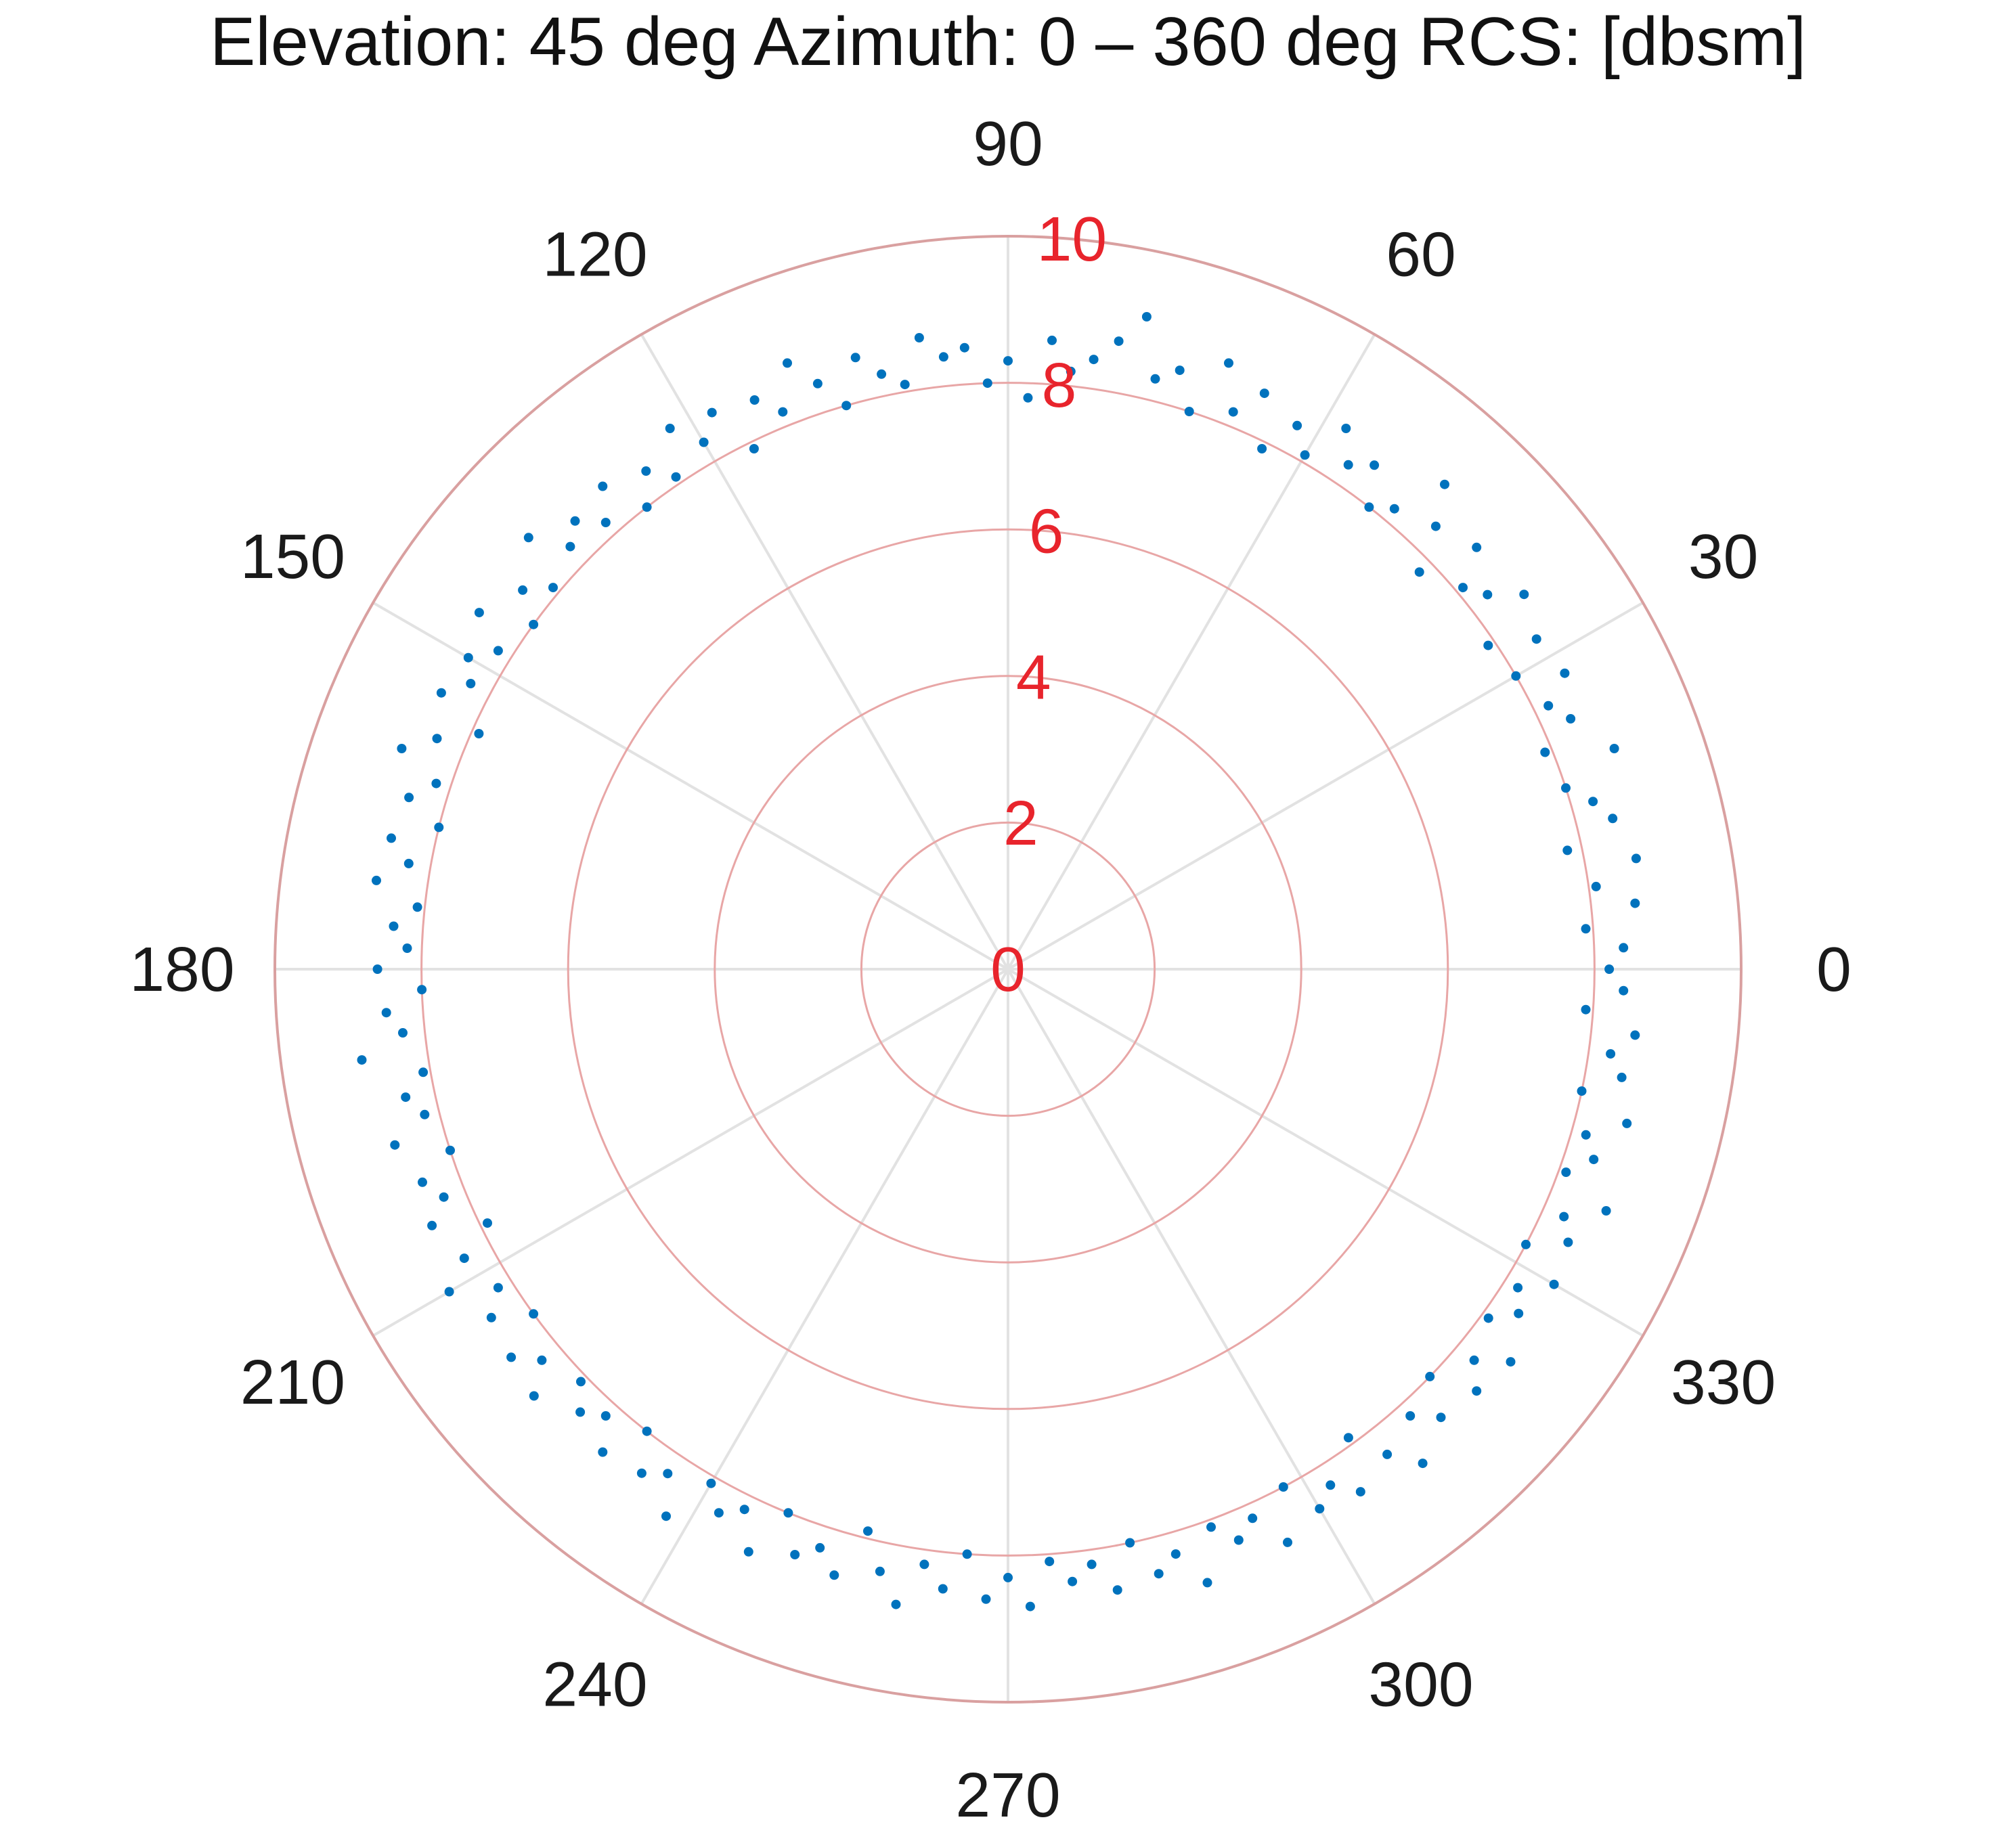 Image resolution: width=2016 pixels, height=1824 pixels. Describe the element at coordinates (1021, 823) in the screenshot. I see `r-tick-label-2: 2` at that location.